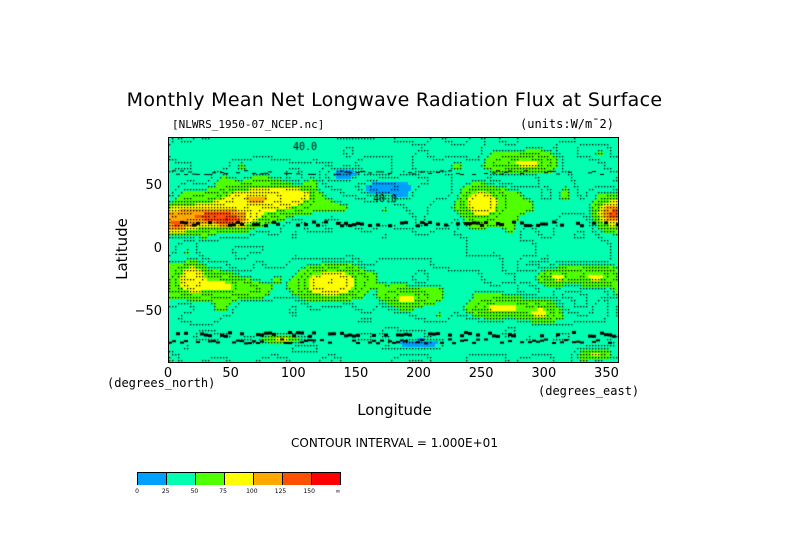  What do you see at coordinates (223, 491) in the screenshot?
I see `colorbar-level-label: 75` at bounding box center [223, 491].